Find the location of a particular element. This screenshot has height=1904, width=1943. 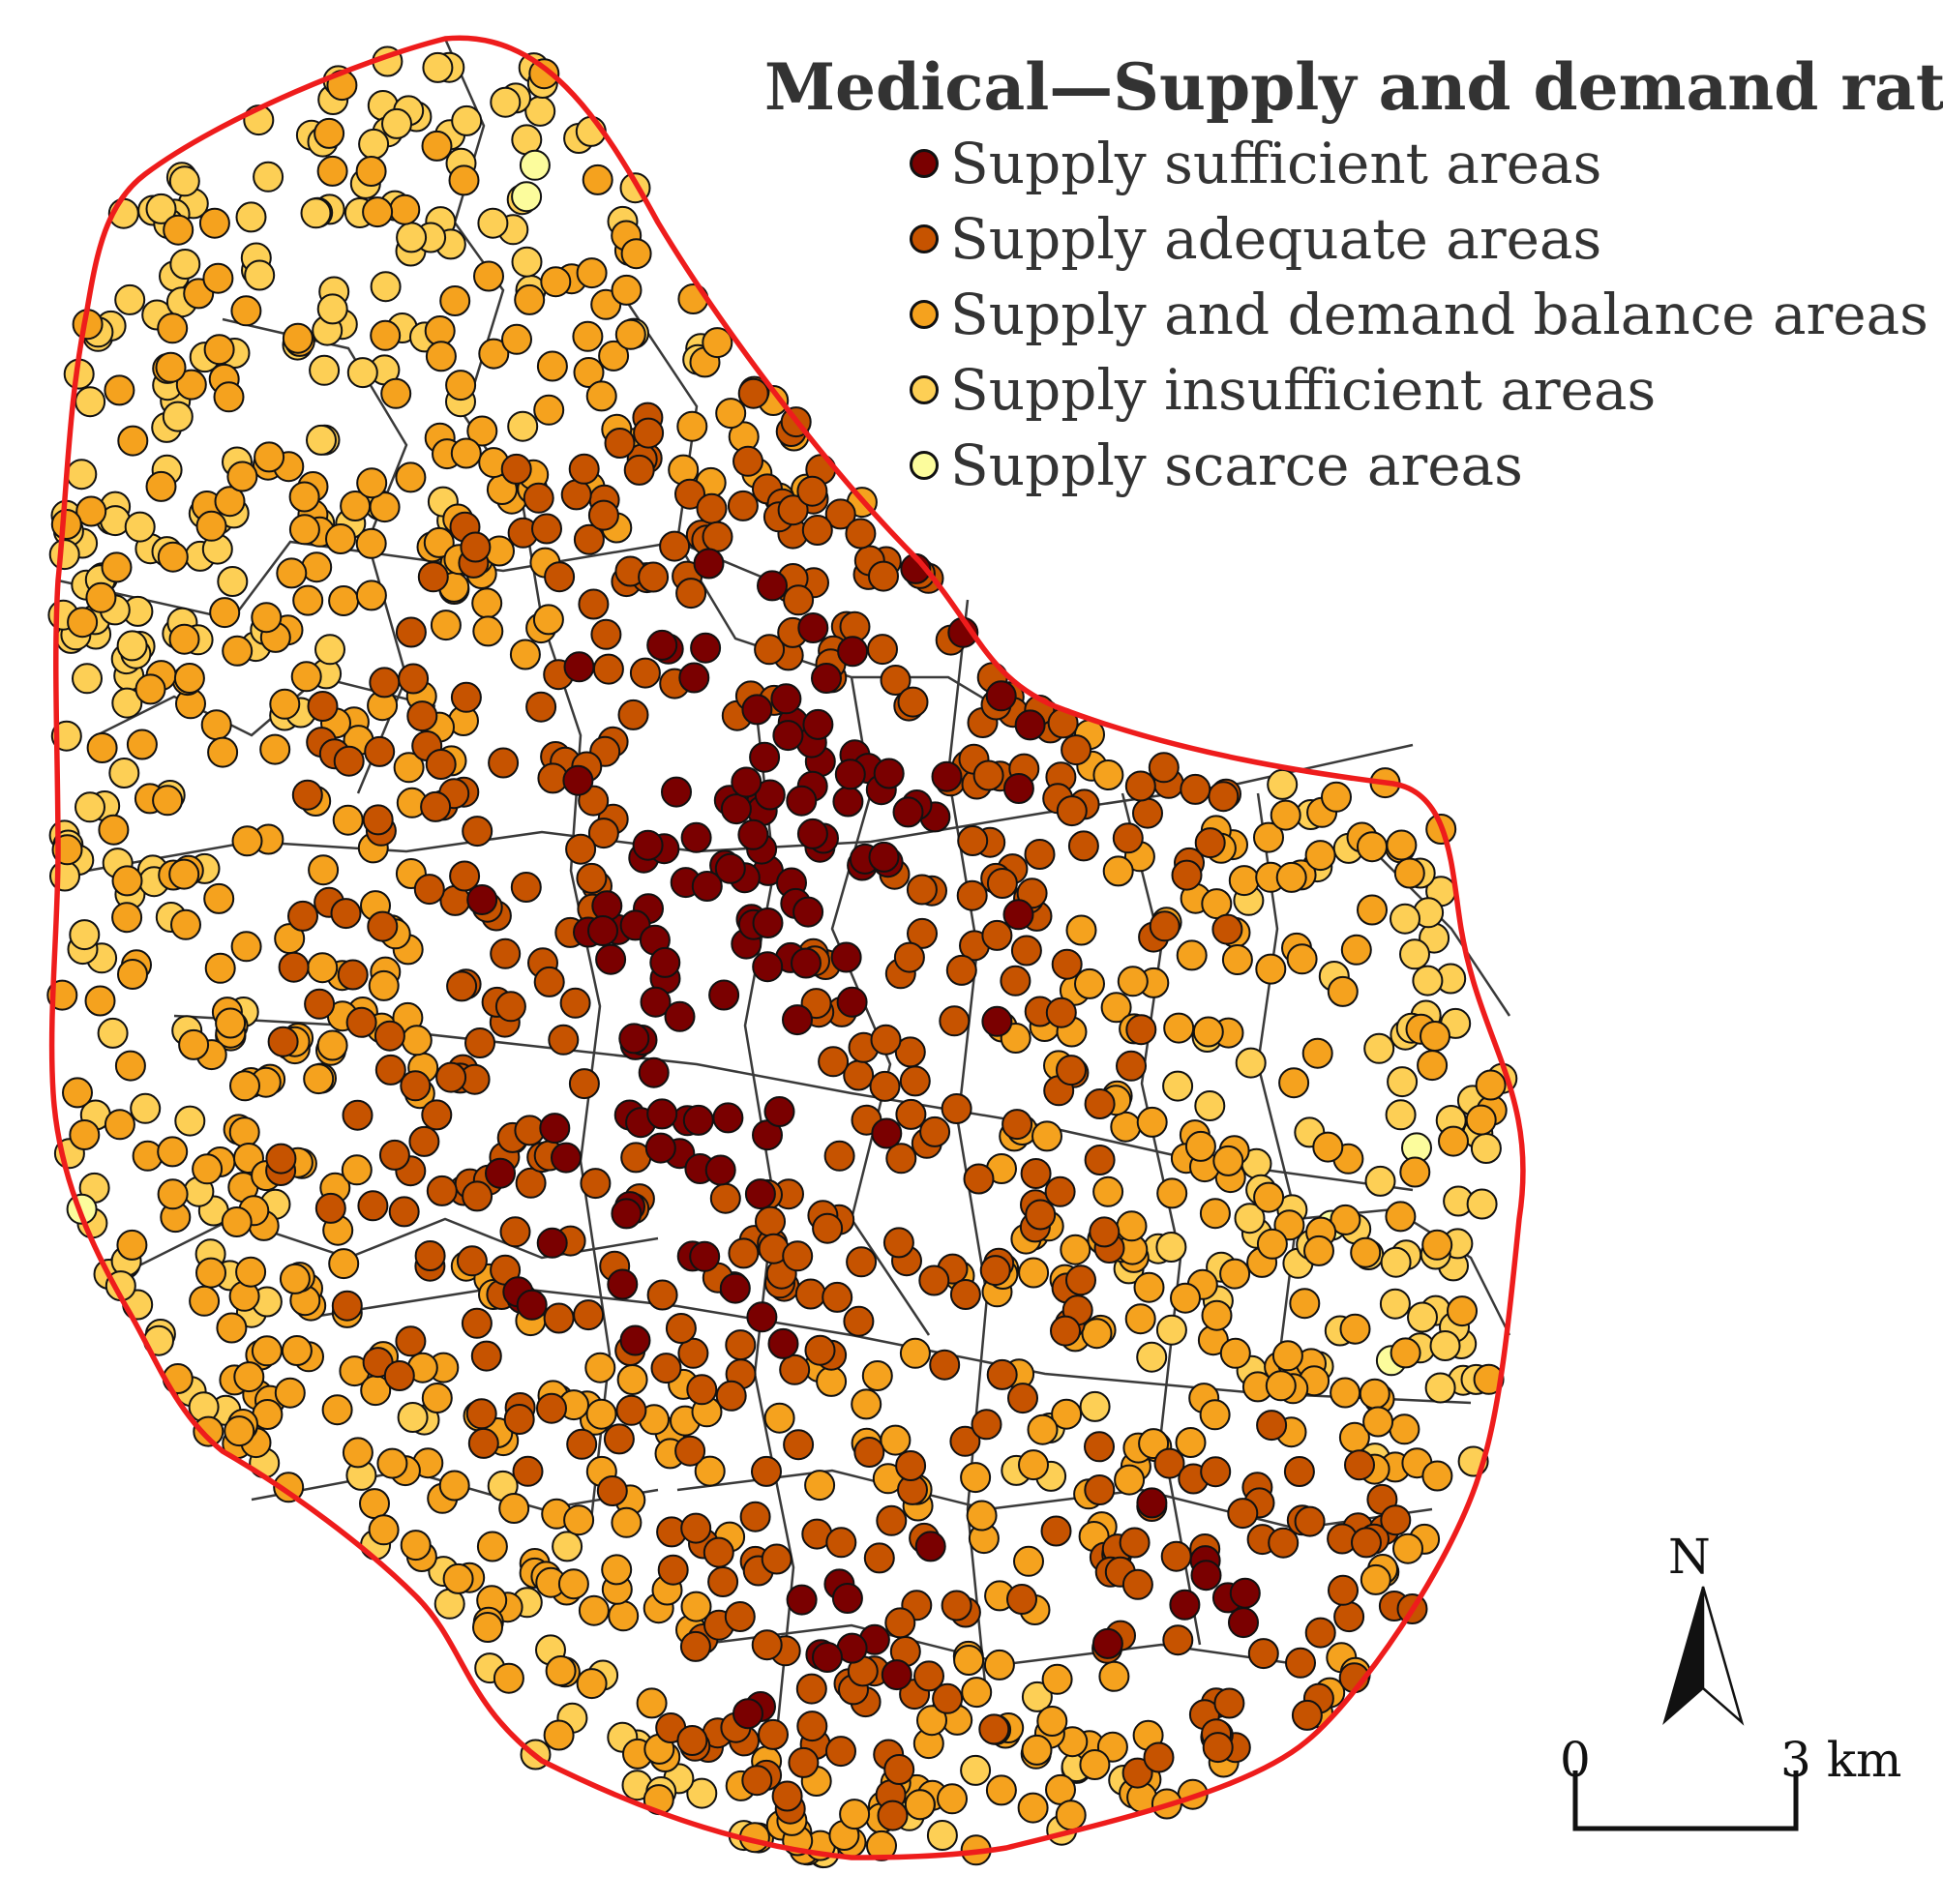

legend-item-balance: Supply and demand balance areas is located at coordinates (1422, 315).